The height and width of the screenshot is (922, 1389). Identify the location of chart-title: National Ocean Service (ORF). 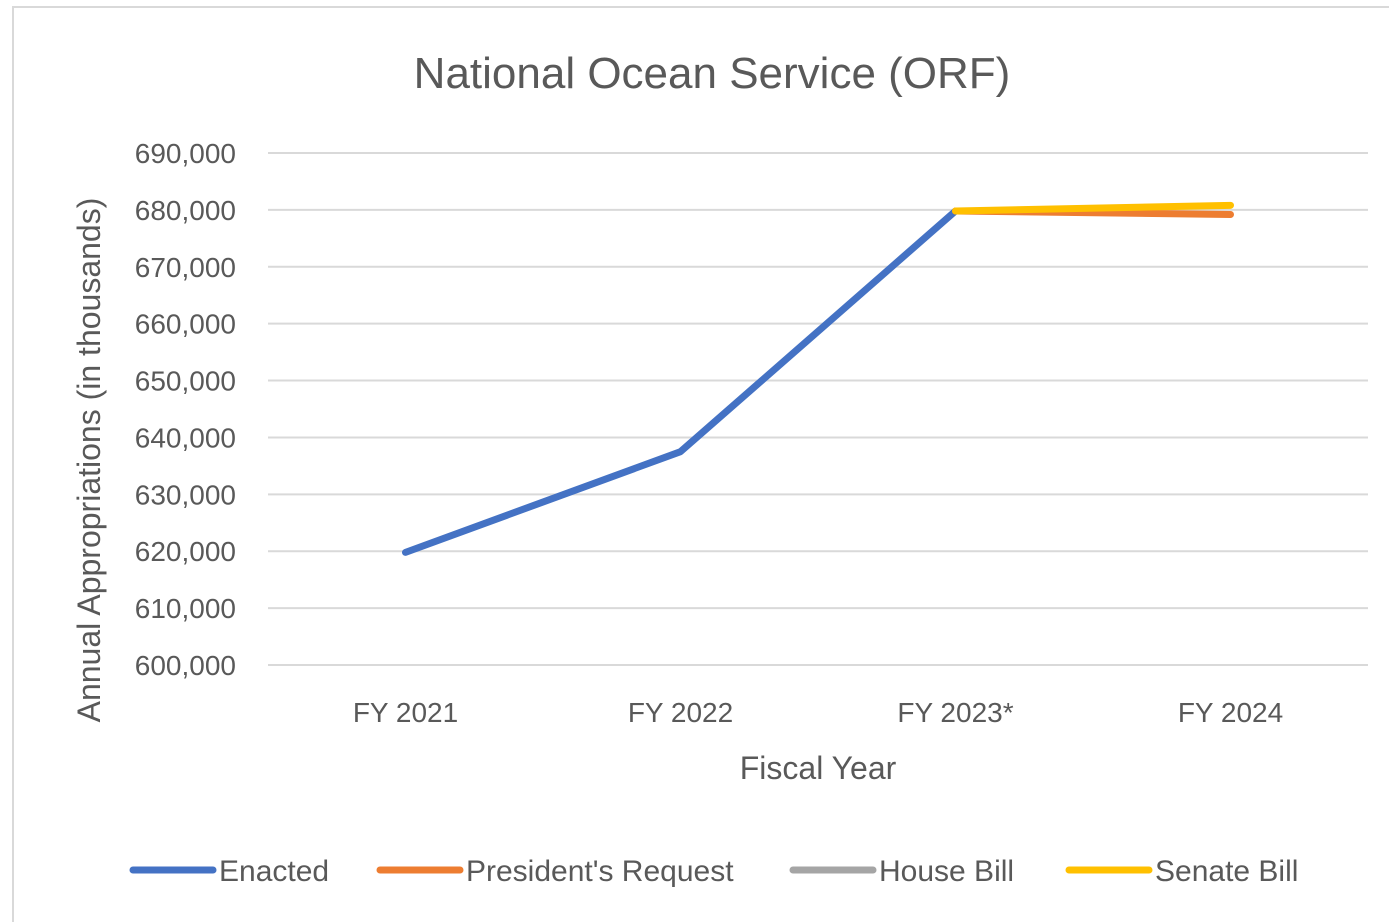
(712, 73).